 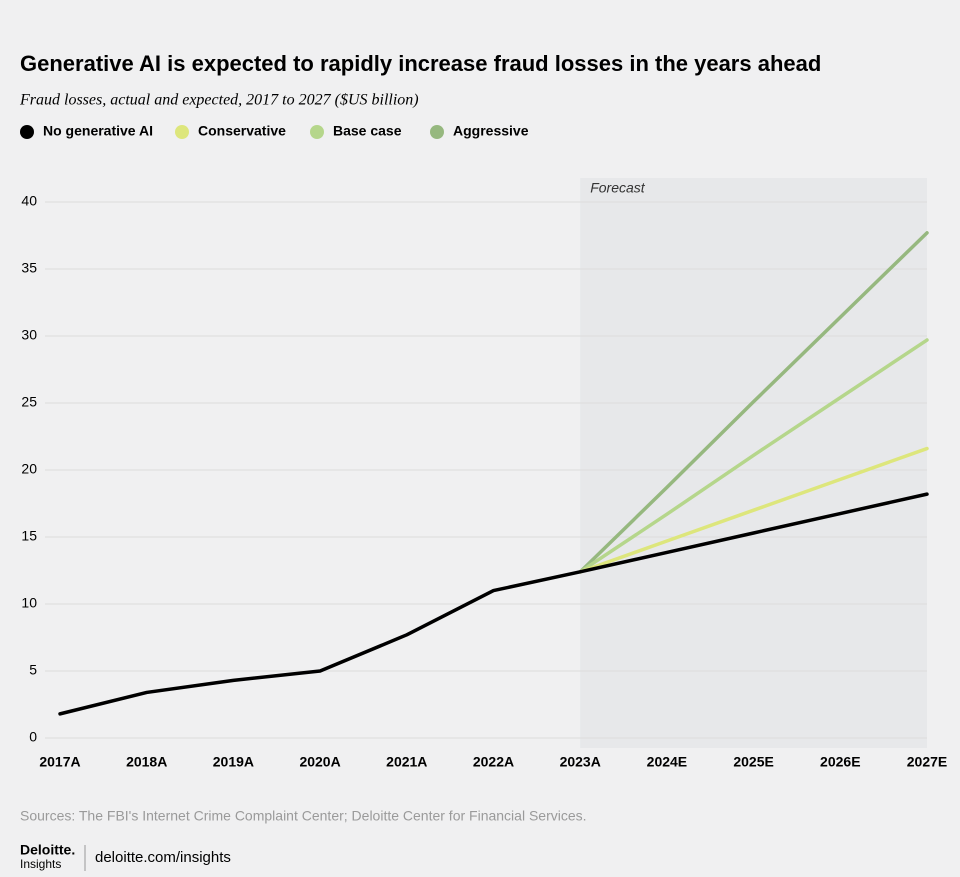 What do you see at coordinates (367, 131) in the screenshot?
I see `legend-label: Base case` at bounding box center [367, 131].